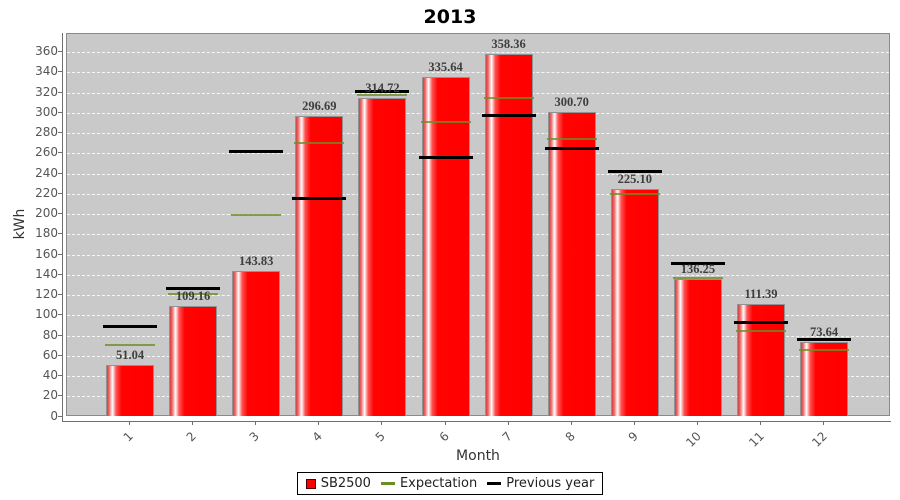 The image size is (900, 500). I want to click on bar-value-label-month-3: 143.83, so click(256, 260).